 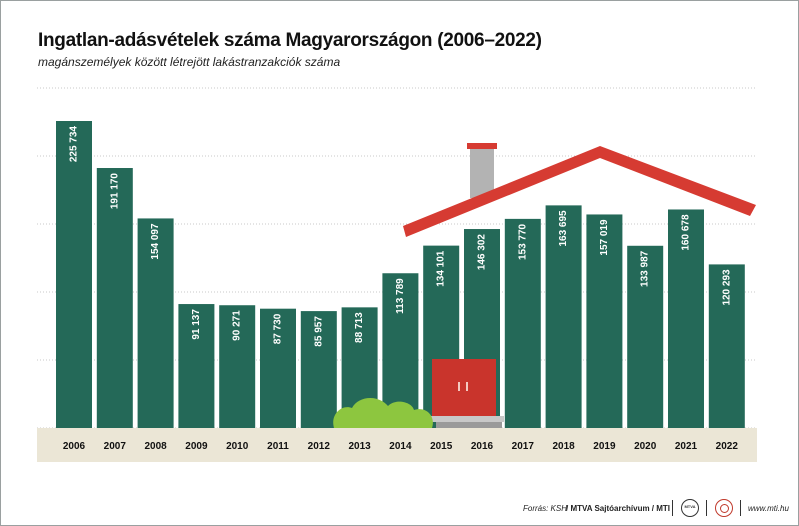 I want to click on mti-logo-icon, so click(x=724, y=508).